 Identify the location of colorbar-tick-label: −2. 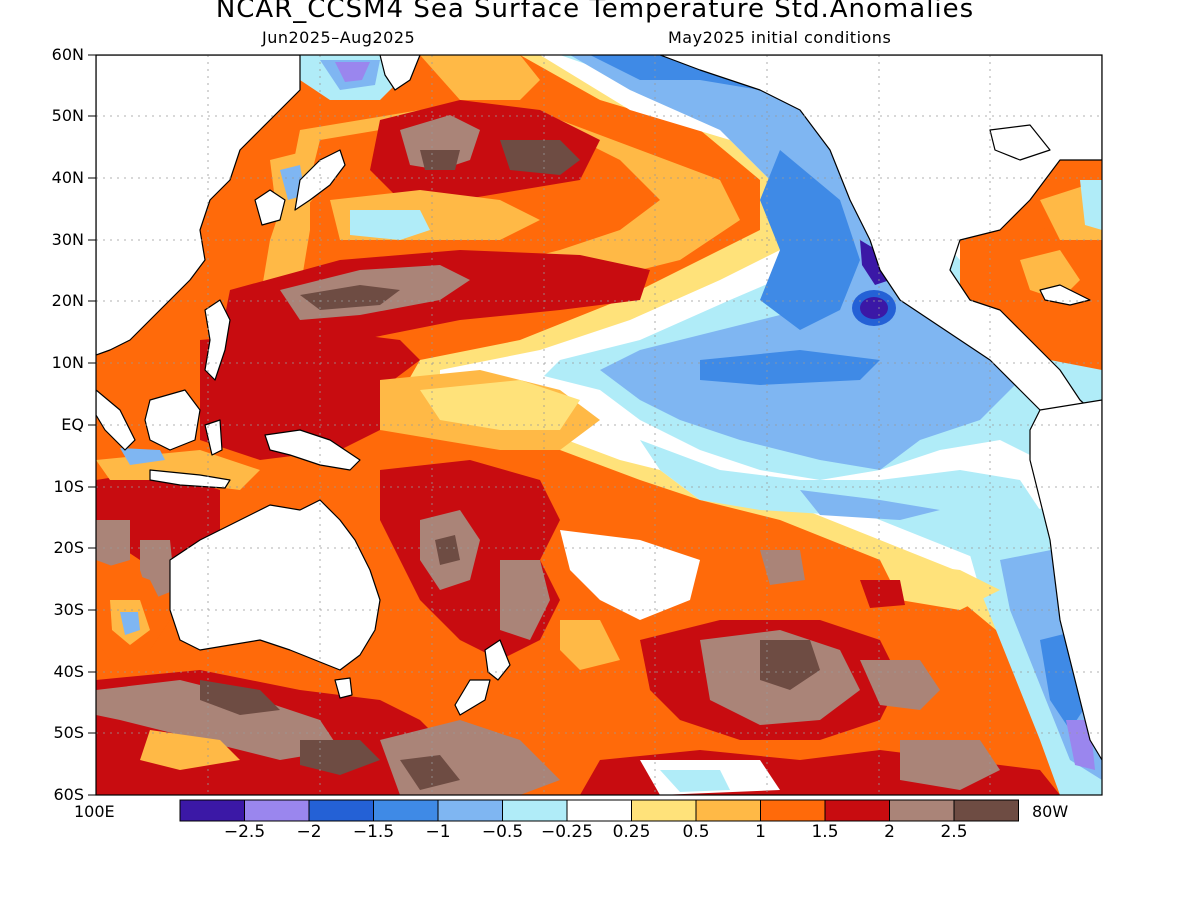
(309, 832).